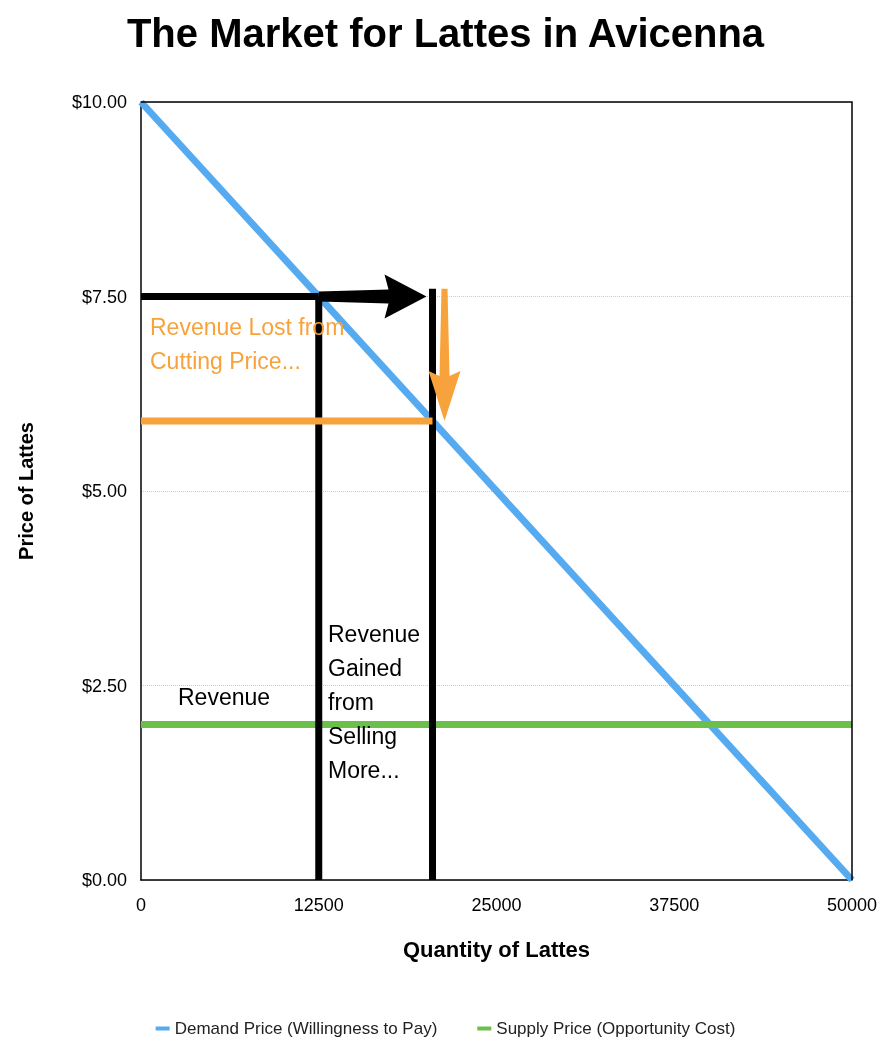 The image size is (891, 1050). Describe the element at coordinates (26, 491) in the screenshot. I see `y-axis-title: Price of Lattes` at that location.